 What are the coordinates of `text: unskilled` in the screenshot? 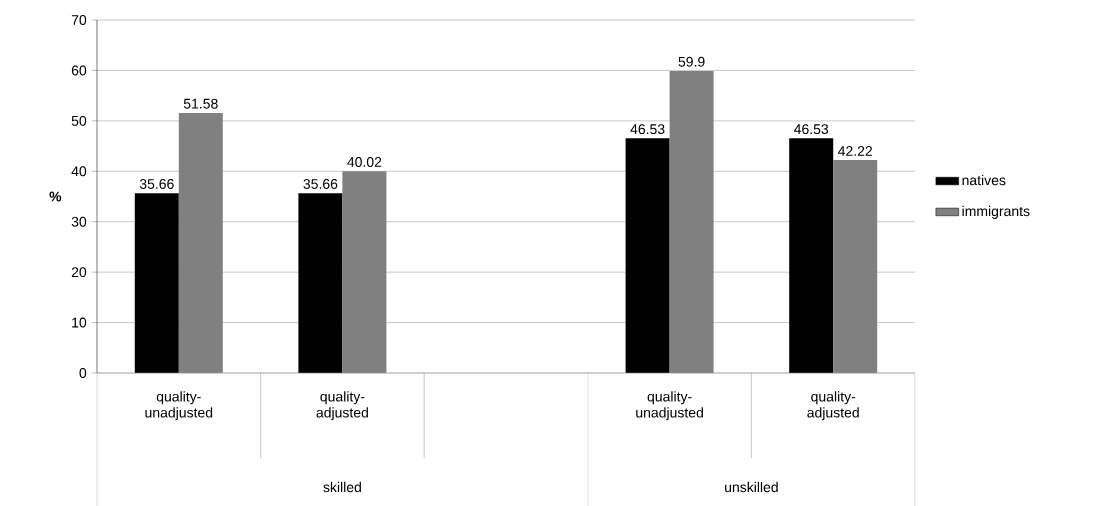 It's located at (751, 486).